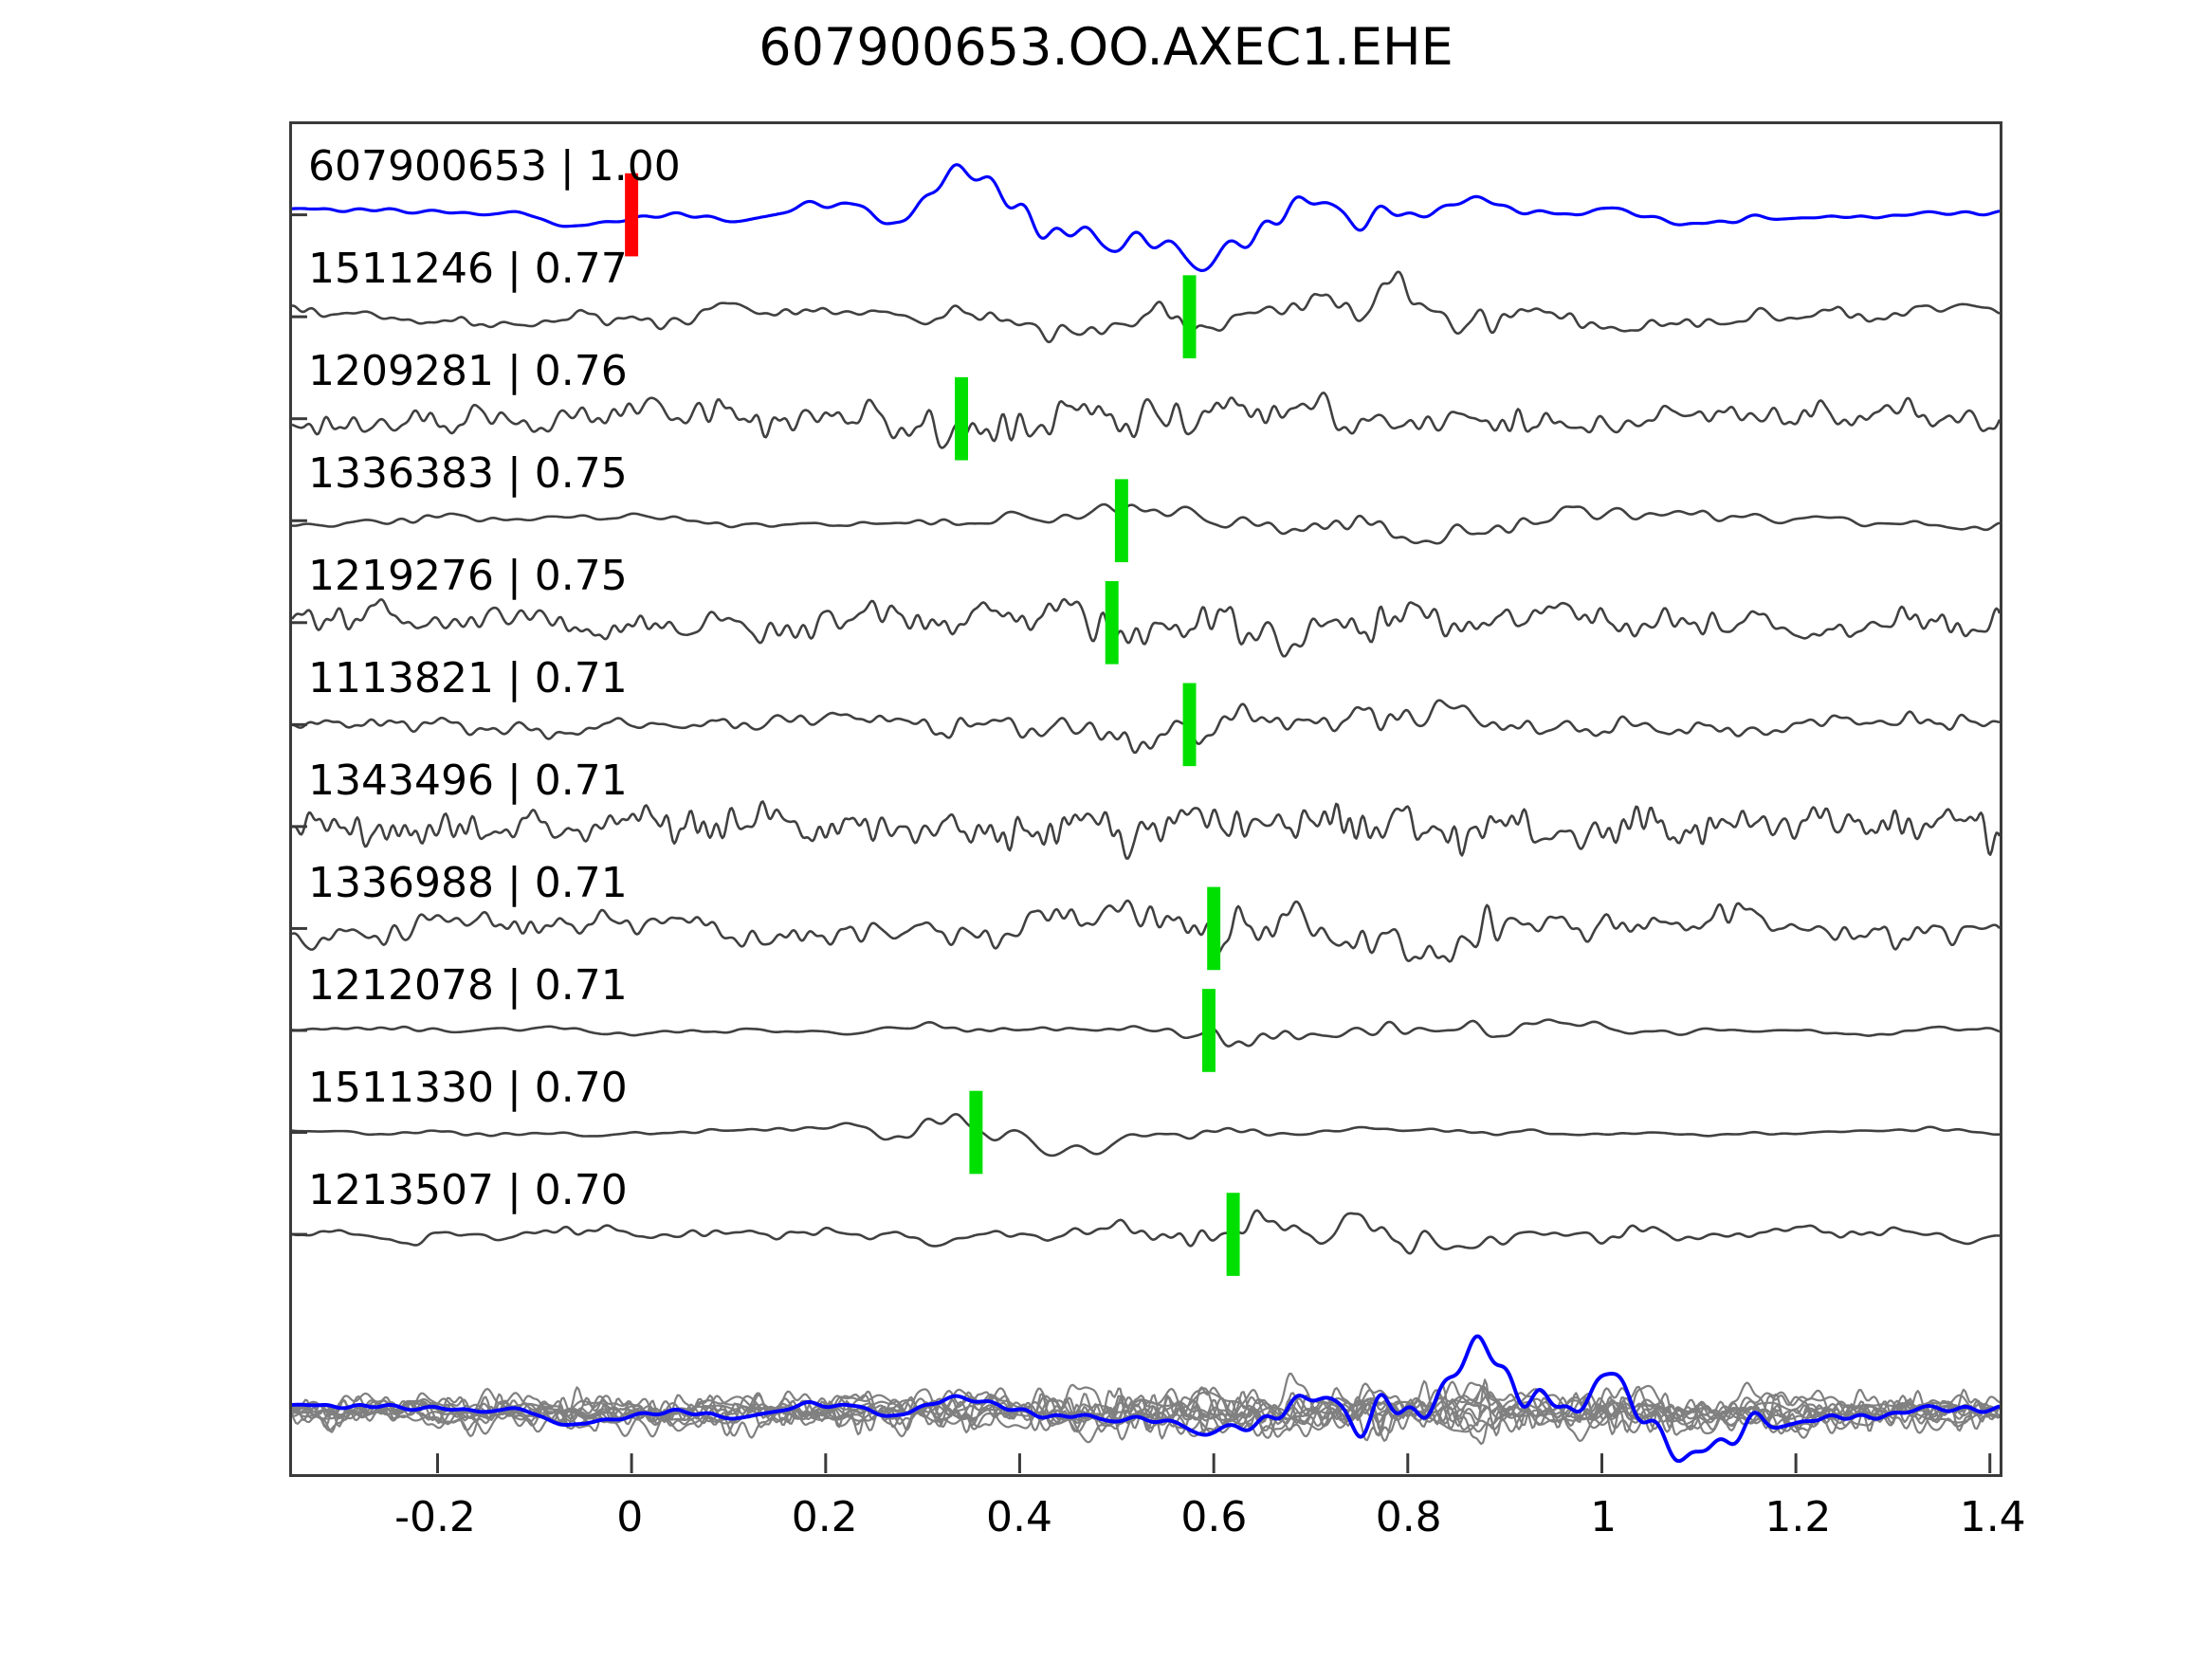  I want to click on x-tick-label: 0.8, so click(1408, 1517).